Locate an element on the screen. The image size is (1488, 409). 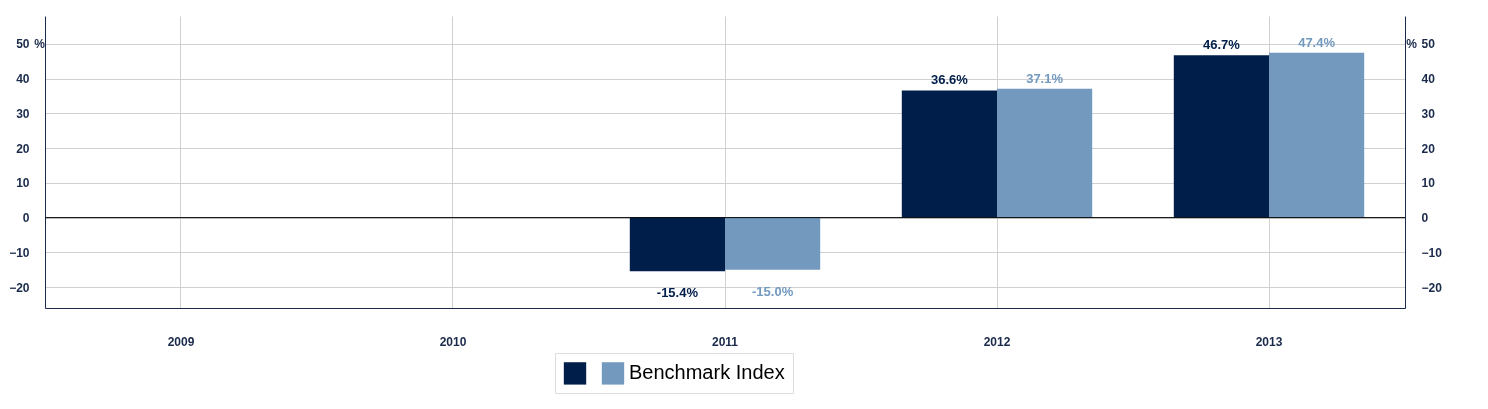
y-tick-label: 20 is located at coordinates (23, 148).